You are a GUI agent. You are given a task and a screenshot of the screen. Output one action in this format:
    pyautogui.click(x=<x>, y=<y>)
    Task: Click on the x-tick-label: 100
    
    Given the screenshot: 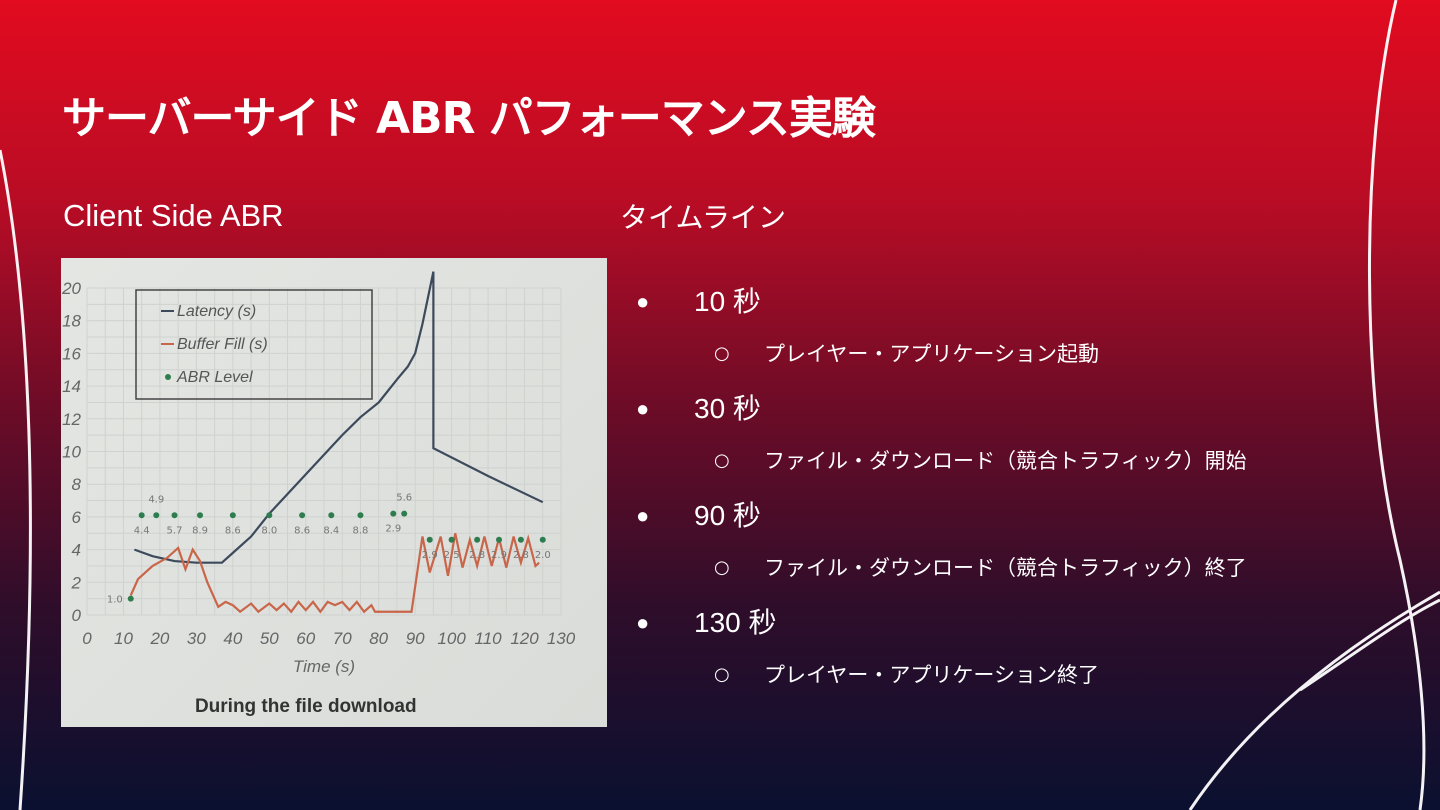 What is the action you would take?
    pyautogui.click(x=451, y=638)
    